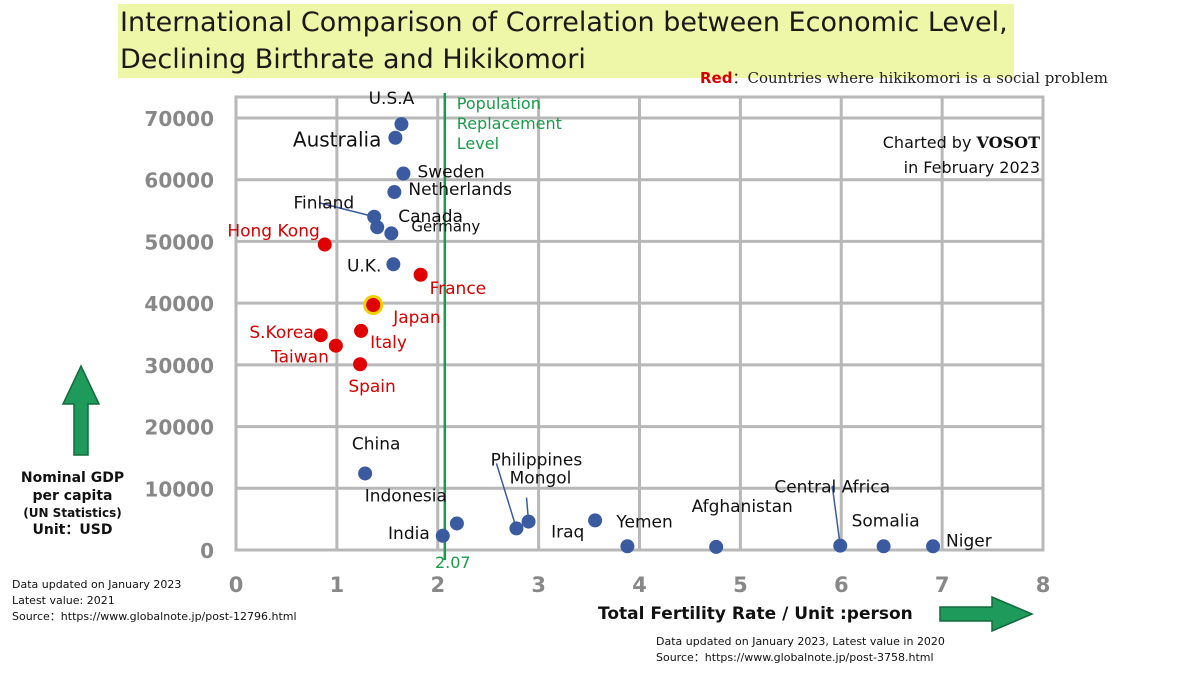 The height and width of the screenshot is (675, 1200). Describe the element at coordinates (97, 584) in the screenshot. I see `gdp-note-line-1: Data updated on January 2023` at that location.